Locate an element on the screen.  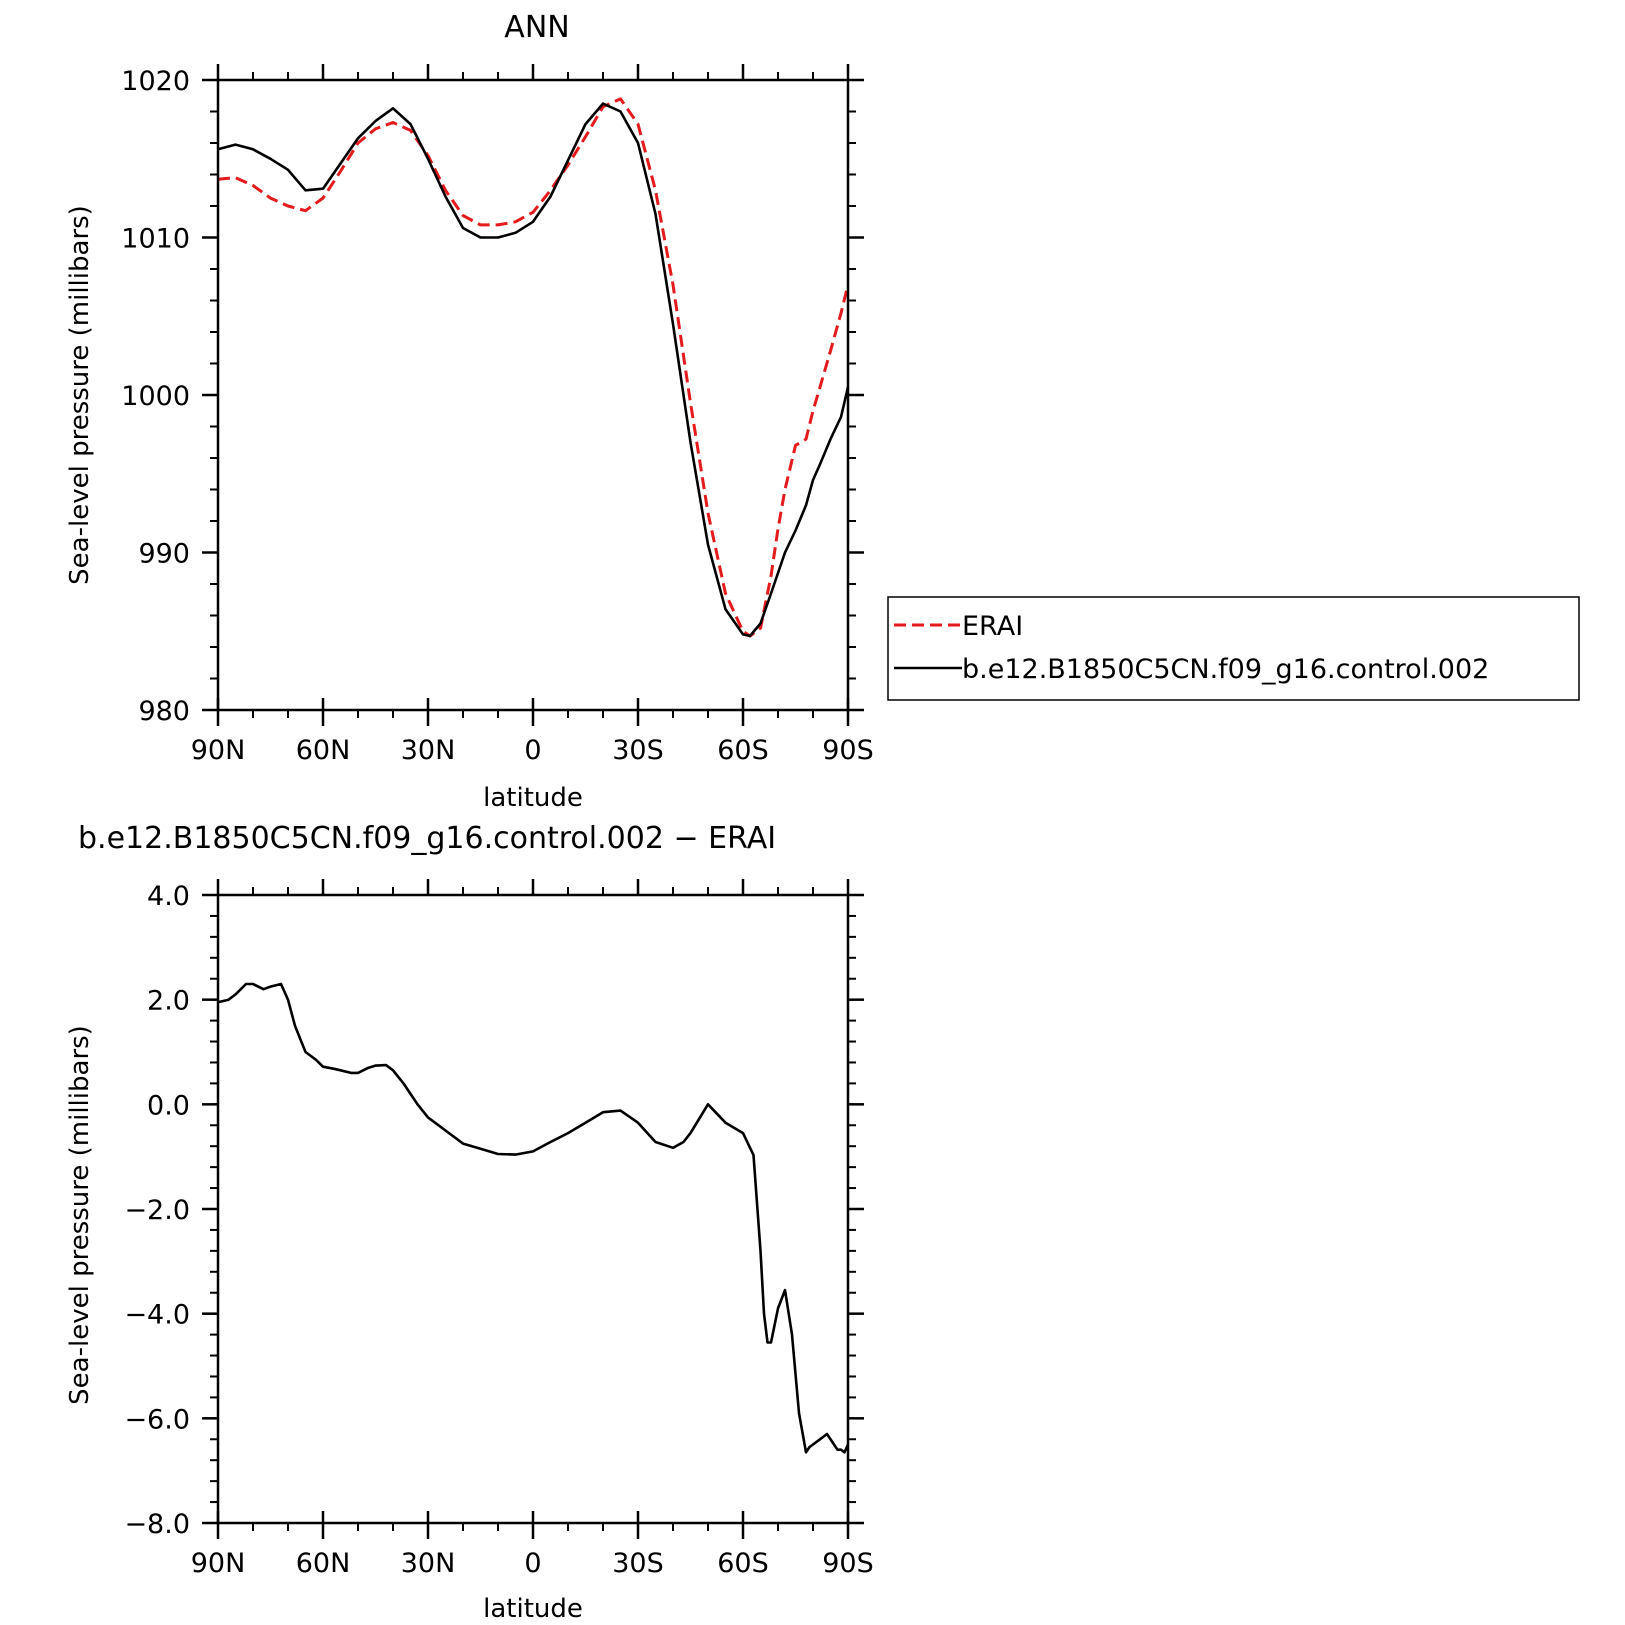
y-tick-label: 0.0 is located at coordinates (168, 1105).